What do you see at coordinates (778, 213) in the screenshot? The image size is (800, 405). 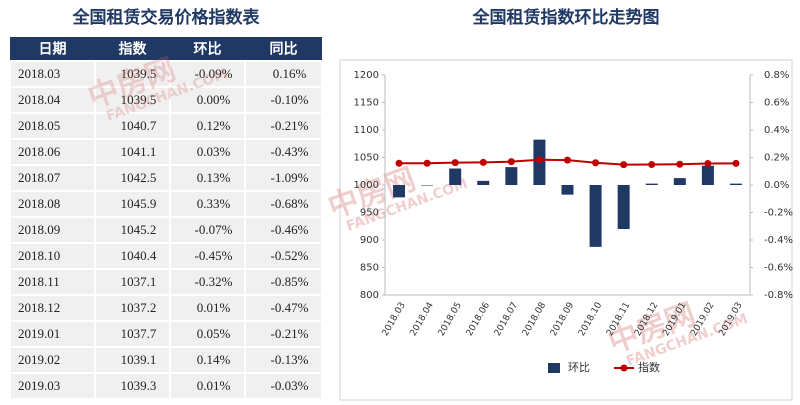 I see `y2-tick-label: -0.2%` at bounding box center [778, 213].